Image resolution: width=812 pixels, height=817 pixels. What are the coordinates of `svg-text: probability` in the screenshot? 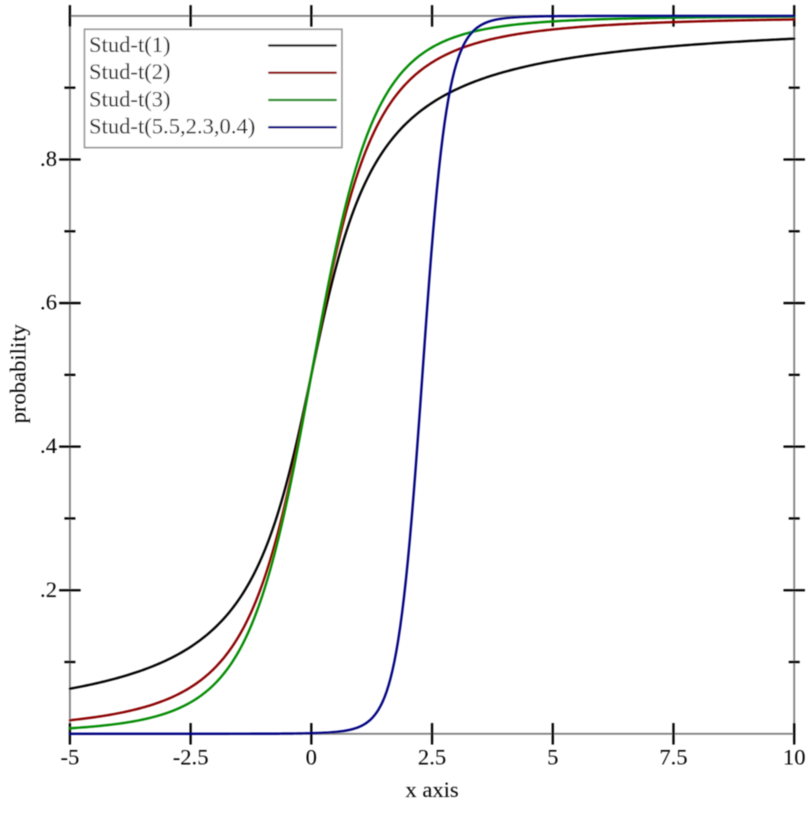 It's located at (17, 374).